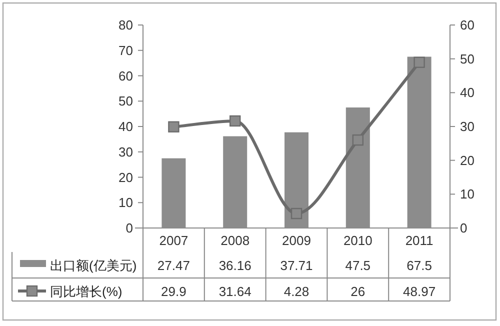  What do you see at coordinates (419, 291) in the screenshot?
I see `data-label: 48.97` at bounding box center [419, 291].